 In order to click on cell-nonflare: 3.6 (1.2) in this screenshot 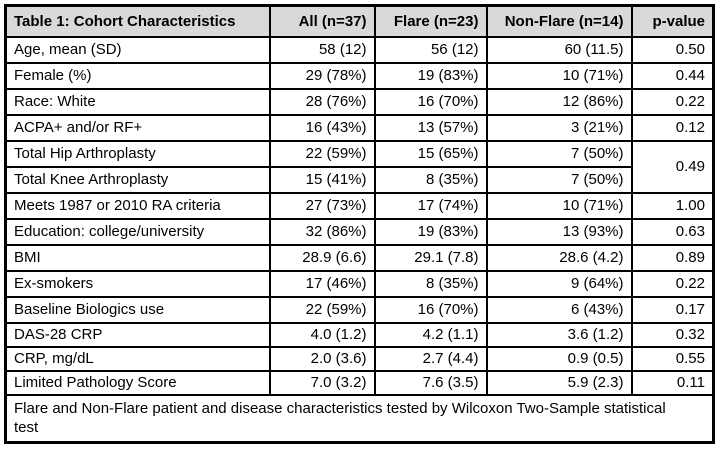, I will do `click(559, 334)`.